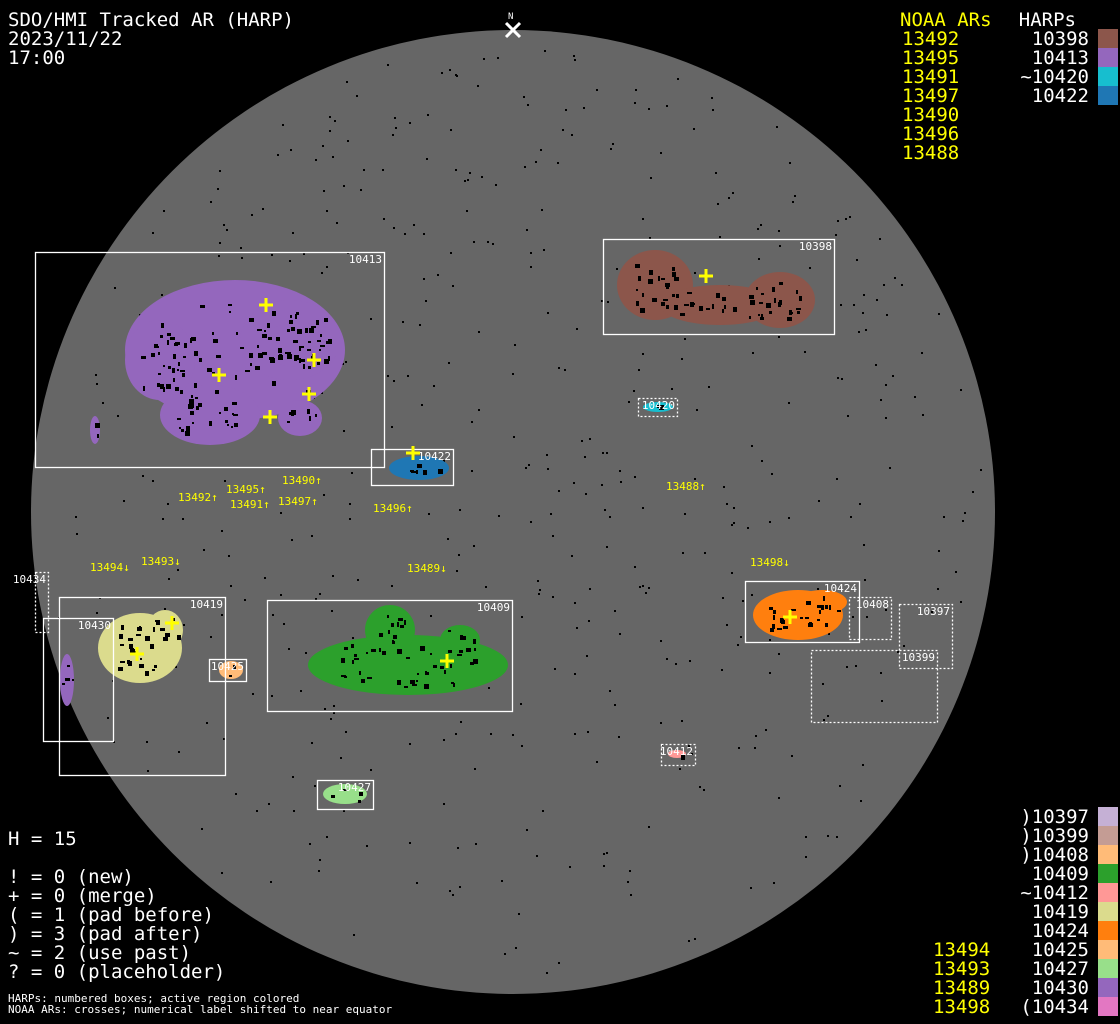  What do you see at coordinates (931, 134) in the screenshot?
I see `noaa-legend-item: 13496` at bounding box center [931, 134].